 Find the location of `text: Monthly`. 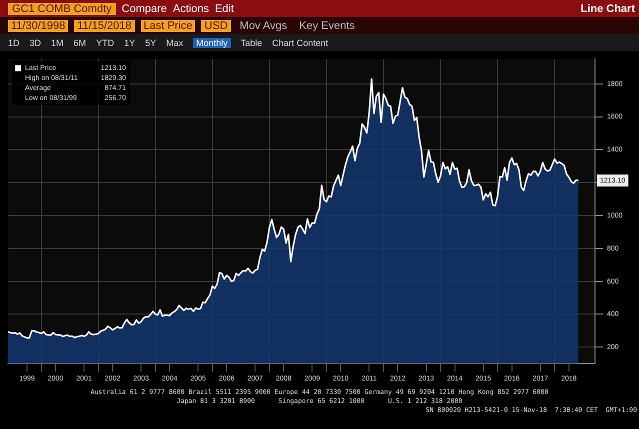

text: Monthly is located at coordinates (212, 43).